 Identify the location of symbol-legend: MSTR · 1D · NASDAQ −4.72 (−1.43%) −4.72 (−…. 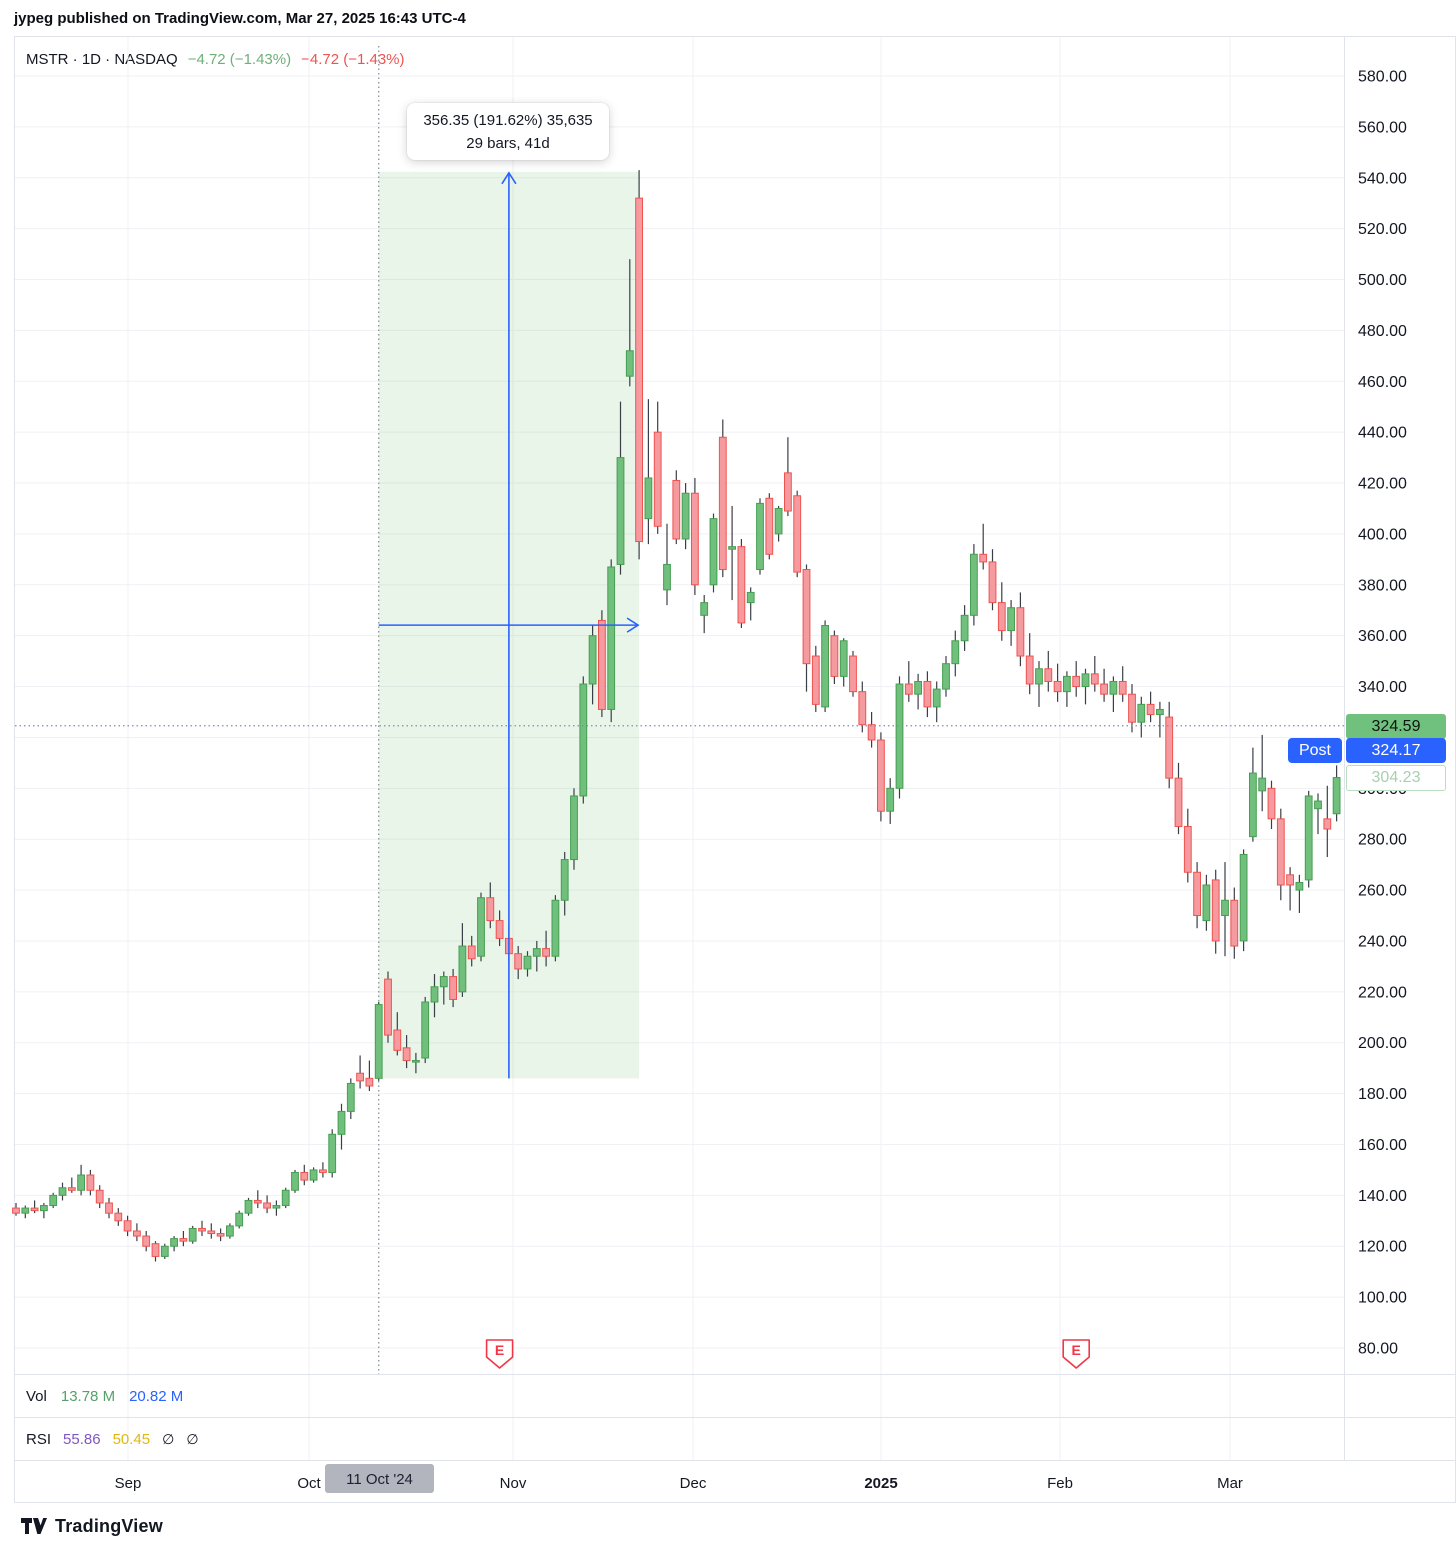
(215, 59).